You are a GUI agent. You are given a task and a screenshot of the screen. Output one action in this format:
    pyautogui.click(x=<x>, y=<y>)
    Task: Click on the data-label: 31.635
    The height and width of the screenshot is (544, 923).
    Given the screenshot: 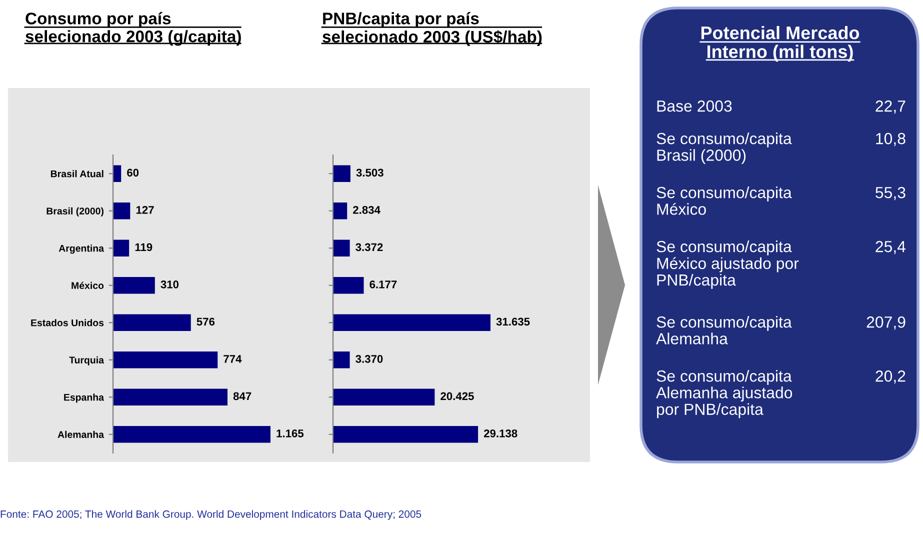 What is the action you would take?
    pyautogui.click(x=513, y=322)
    